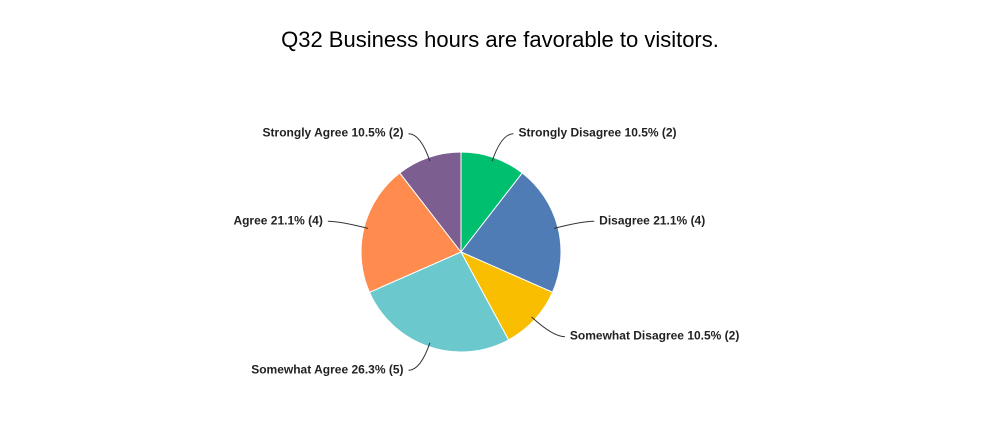 The height and width of the screenshot is (430, 1000). What do you see at coordinates (250, 220) in the screenshot?
I see `slice-category: Agree` at bounding box center [250, 220].